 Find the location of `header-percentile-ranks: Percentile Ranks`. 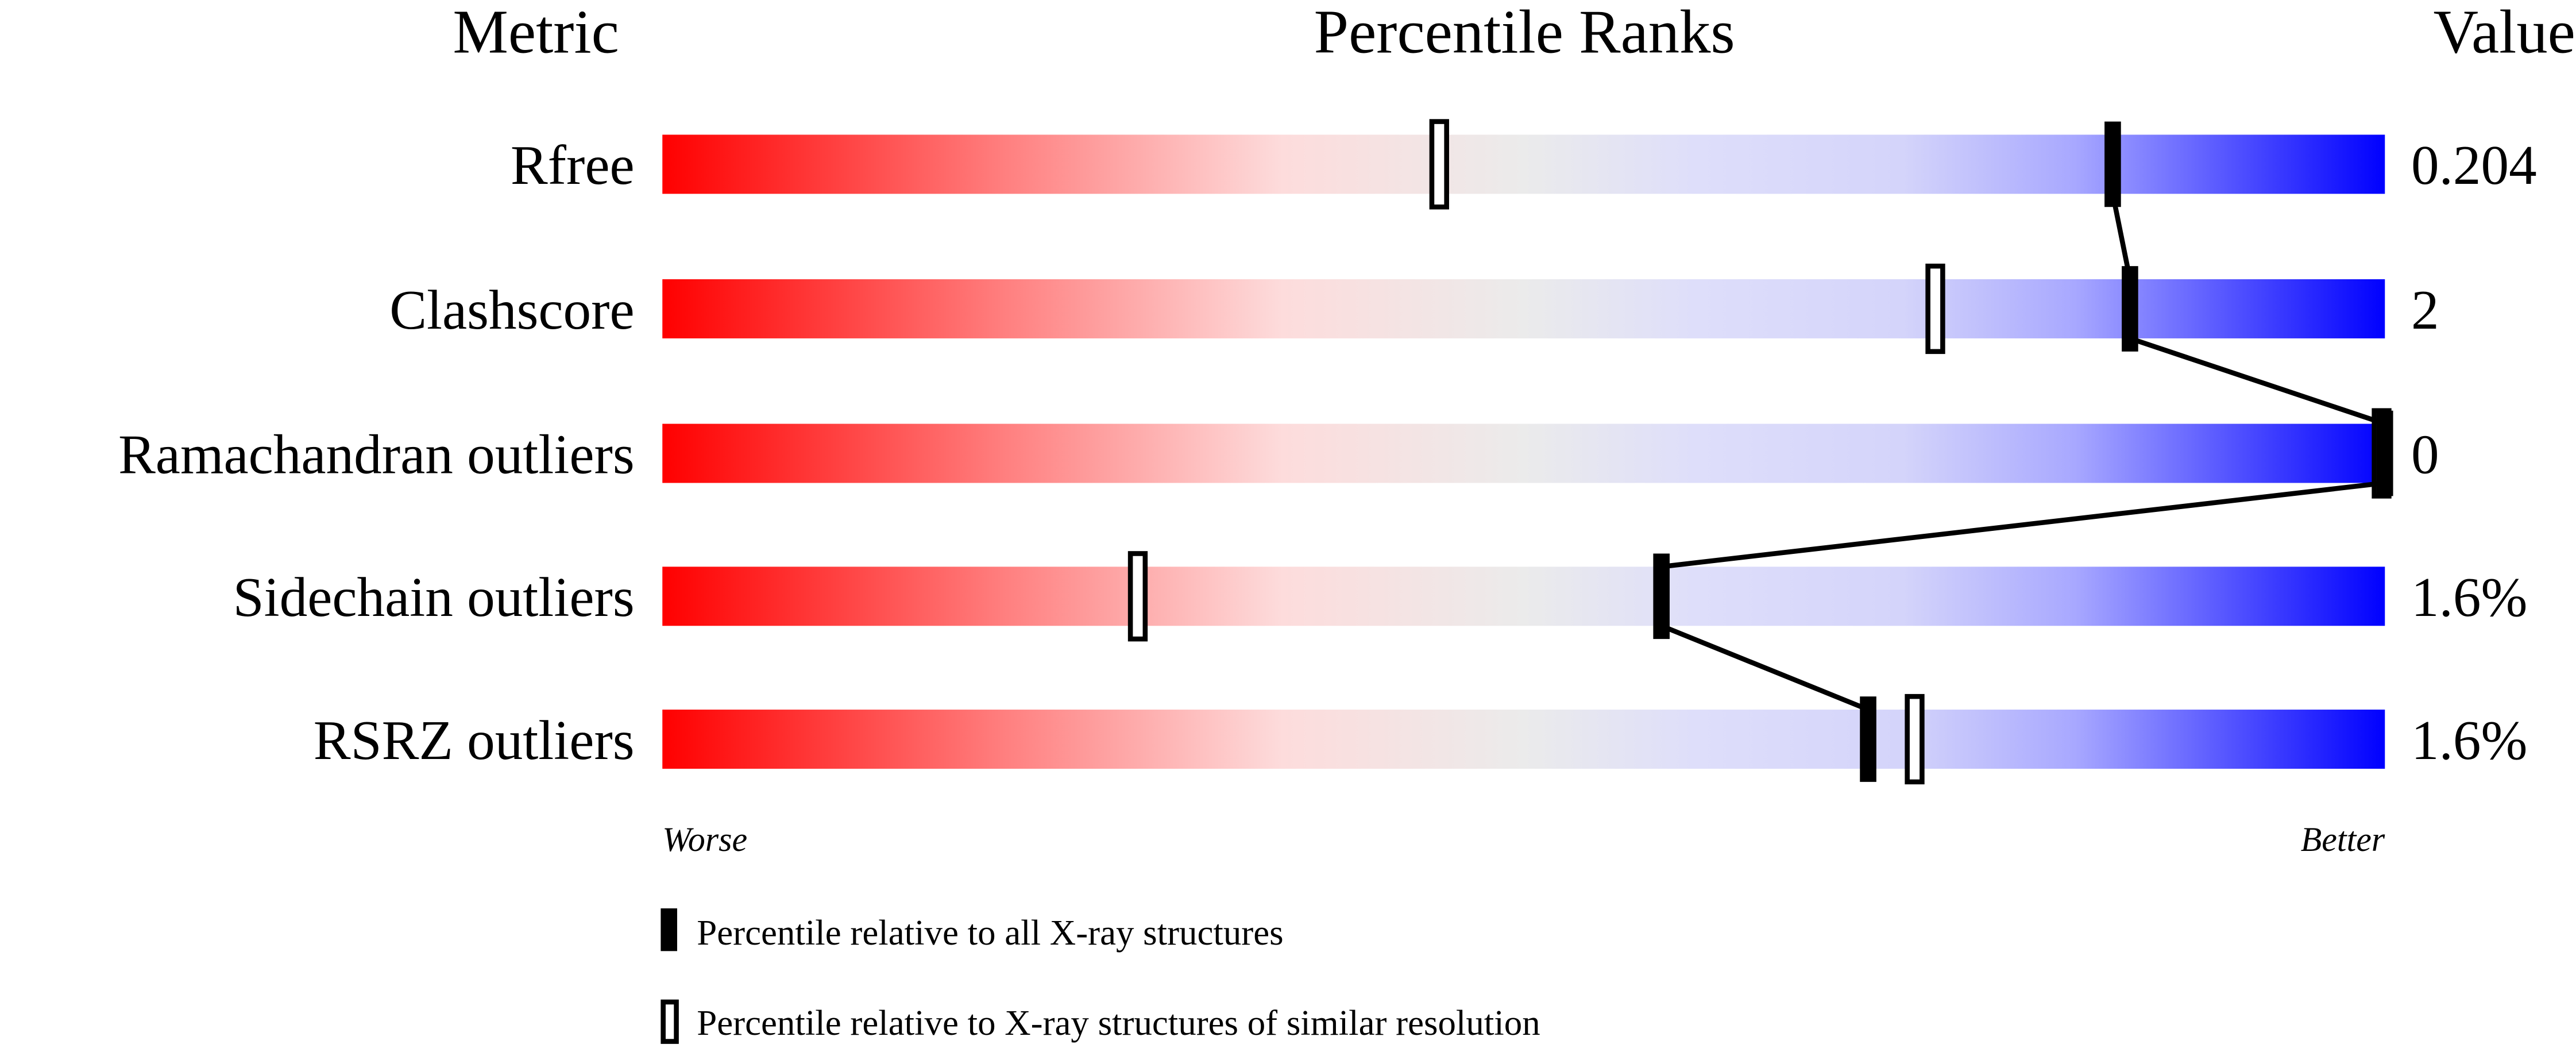

header-percentile-ranks: Percentile Ranks is located at coordinates (1524, 33).